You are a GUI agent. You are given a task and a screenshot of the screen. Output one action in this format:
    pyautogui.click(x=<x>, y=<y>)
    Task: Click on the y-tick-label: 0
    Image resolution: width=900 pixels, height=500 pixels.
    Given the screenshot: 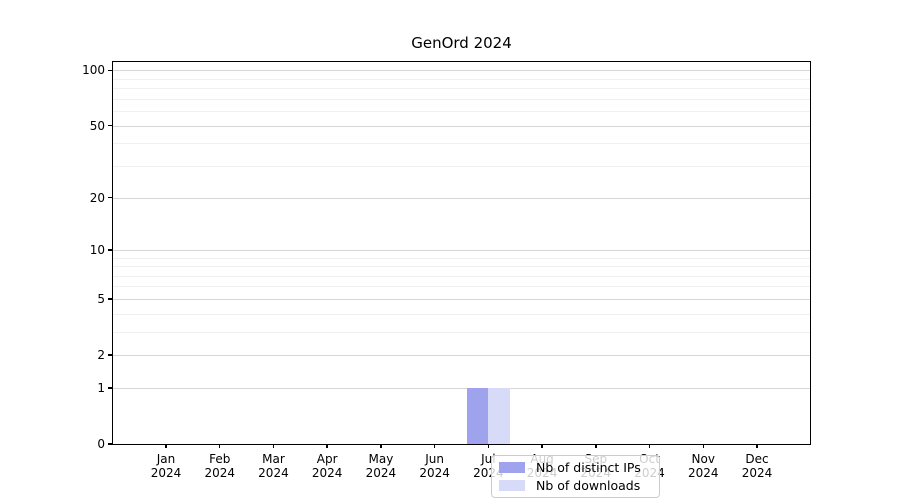 What is the action you would take?
    pyautogui.click(x=101, y=444)
    